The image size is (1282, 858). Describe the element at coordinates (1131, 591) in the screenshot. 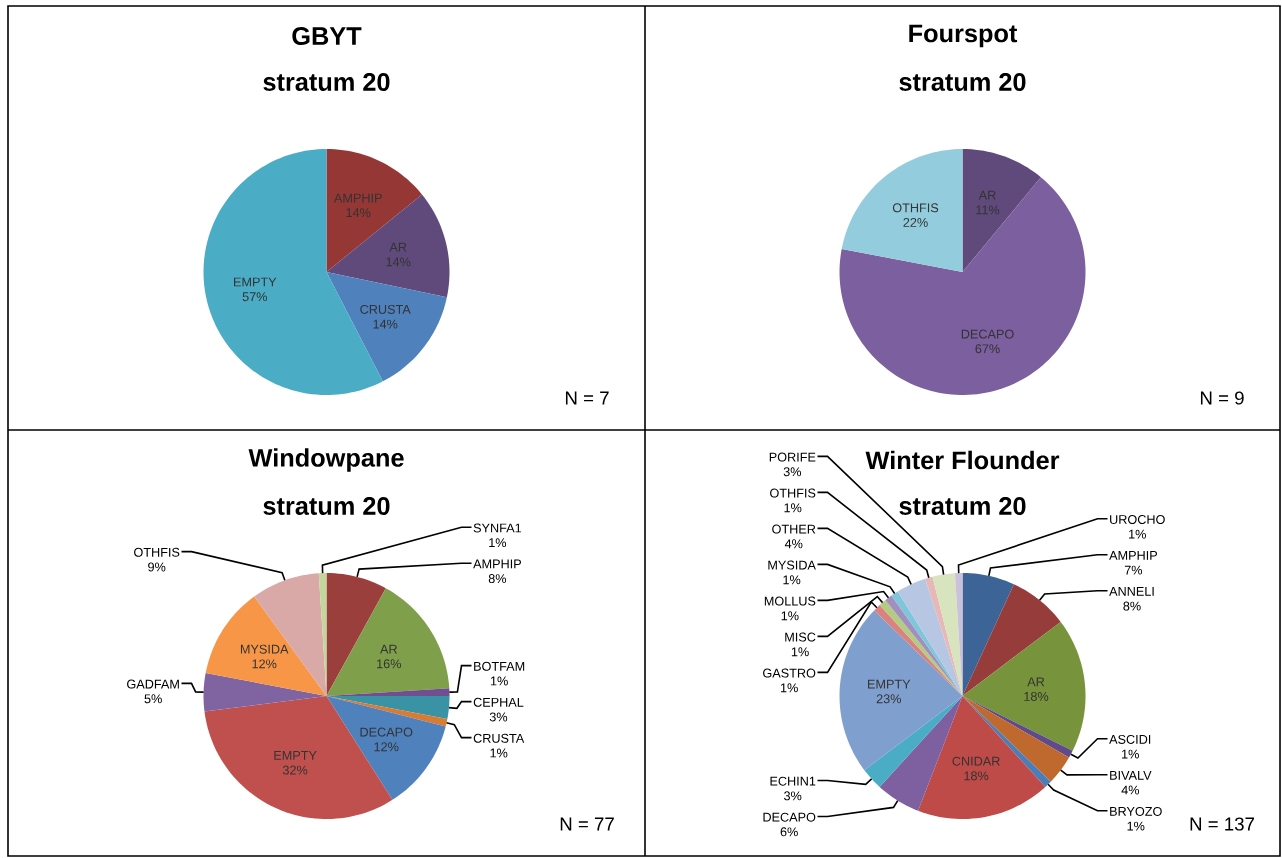

I see `slice-label: ANNELI` at that location.